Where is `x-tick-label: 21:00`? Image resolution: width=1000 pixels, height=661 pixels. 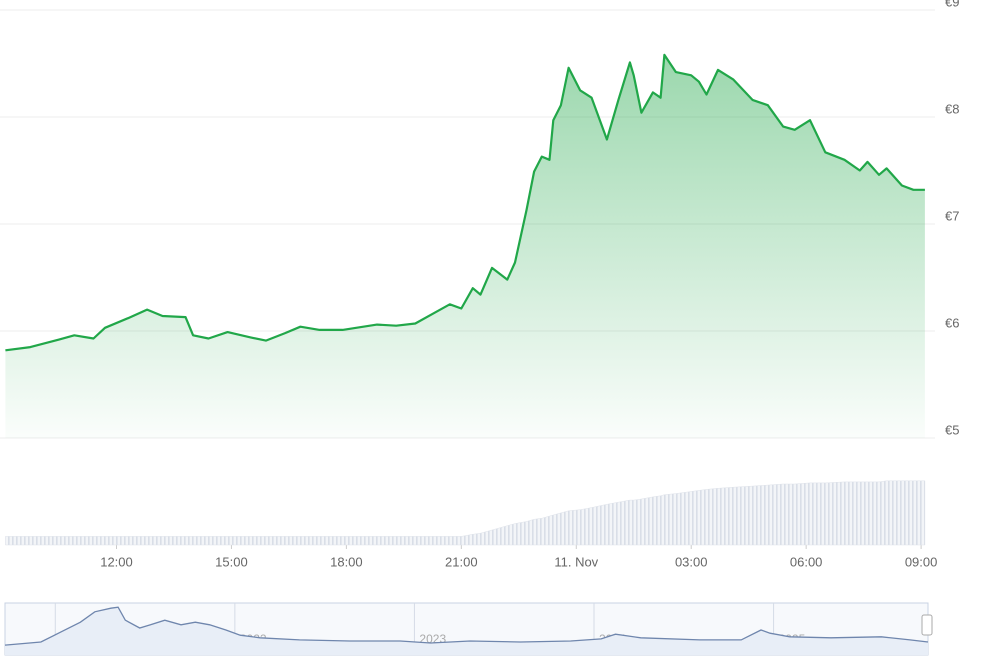
x-tick-label: 21:00 is located at coordinates (461, 561).